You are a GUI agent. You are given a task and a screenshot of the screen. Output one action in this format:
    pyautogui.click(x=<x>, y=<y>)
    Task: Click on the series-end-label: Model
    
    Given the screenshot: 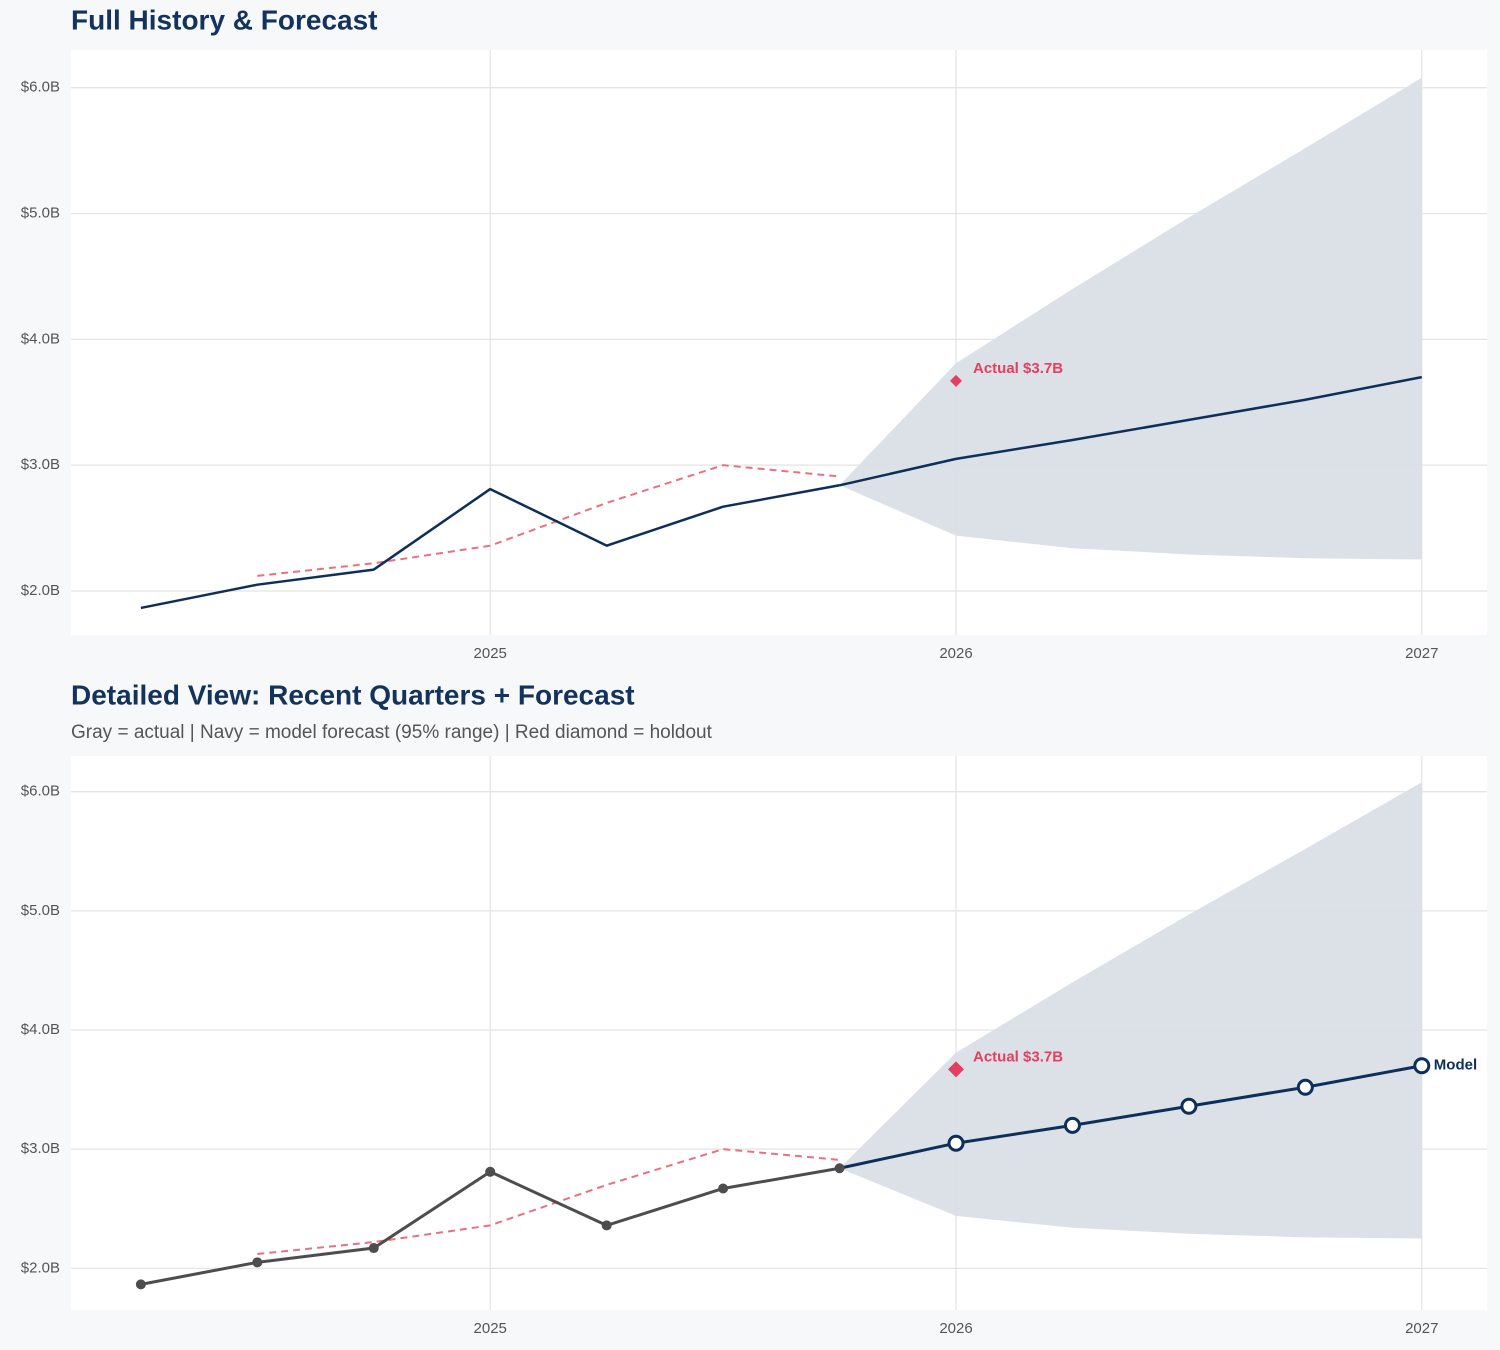 What is the action you would take?
    pyautogui.click(x=1455, y=1065)
    